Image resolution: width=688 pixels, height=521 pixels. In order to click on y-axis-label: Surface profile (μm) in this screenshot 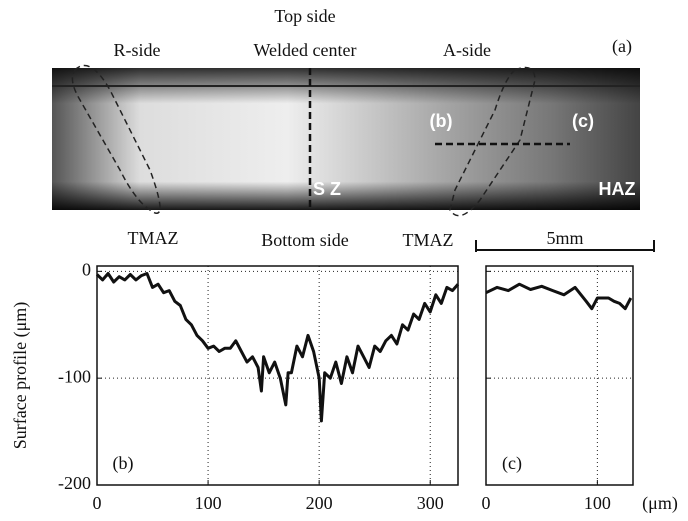, I will do `click(20, 376)`.